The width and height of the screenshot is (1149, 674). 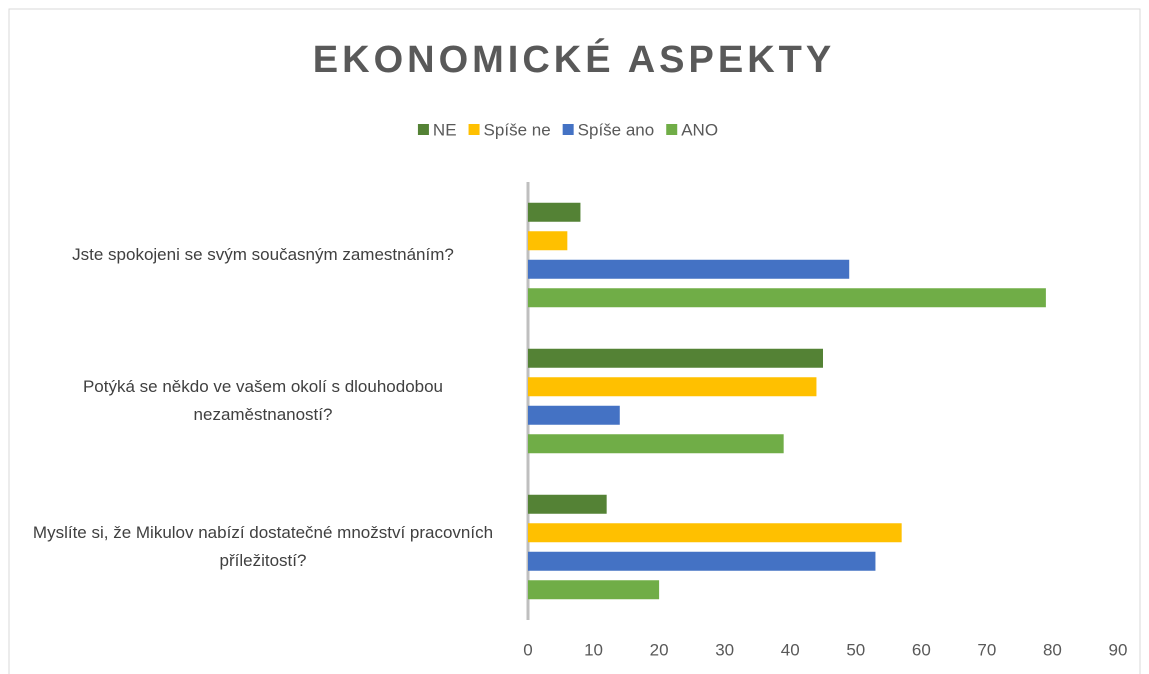 I want to click on x-tick-label: 0, so click(x=527, y=649).